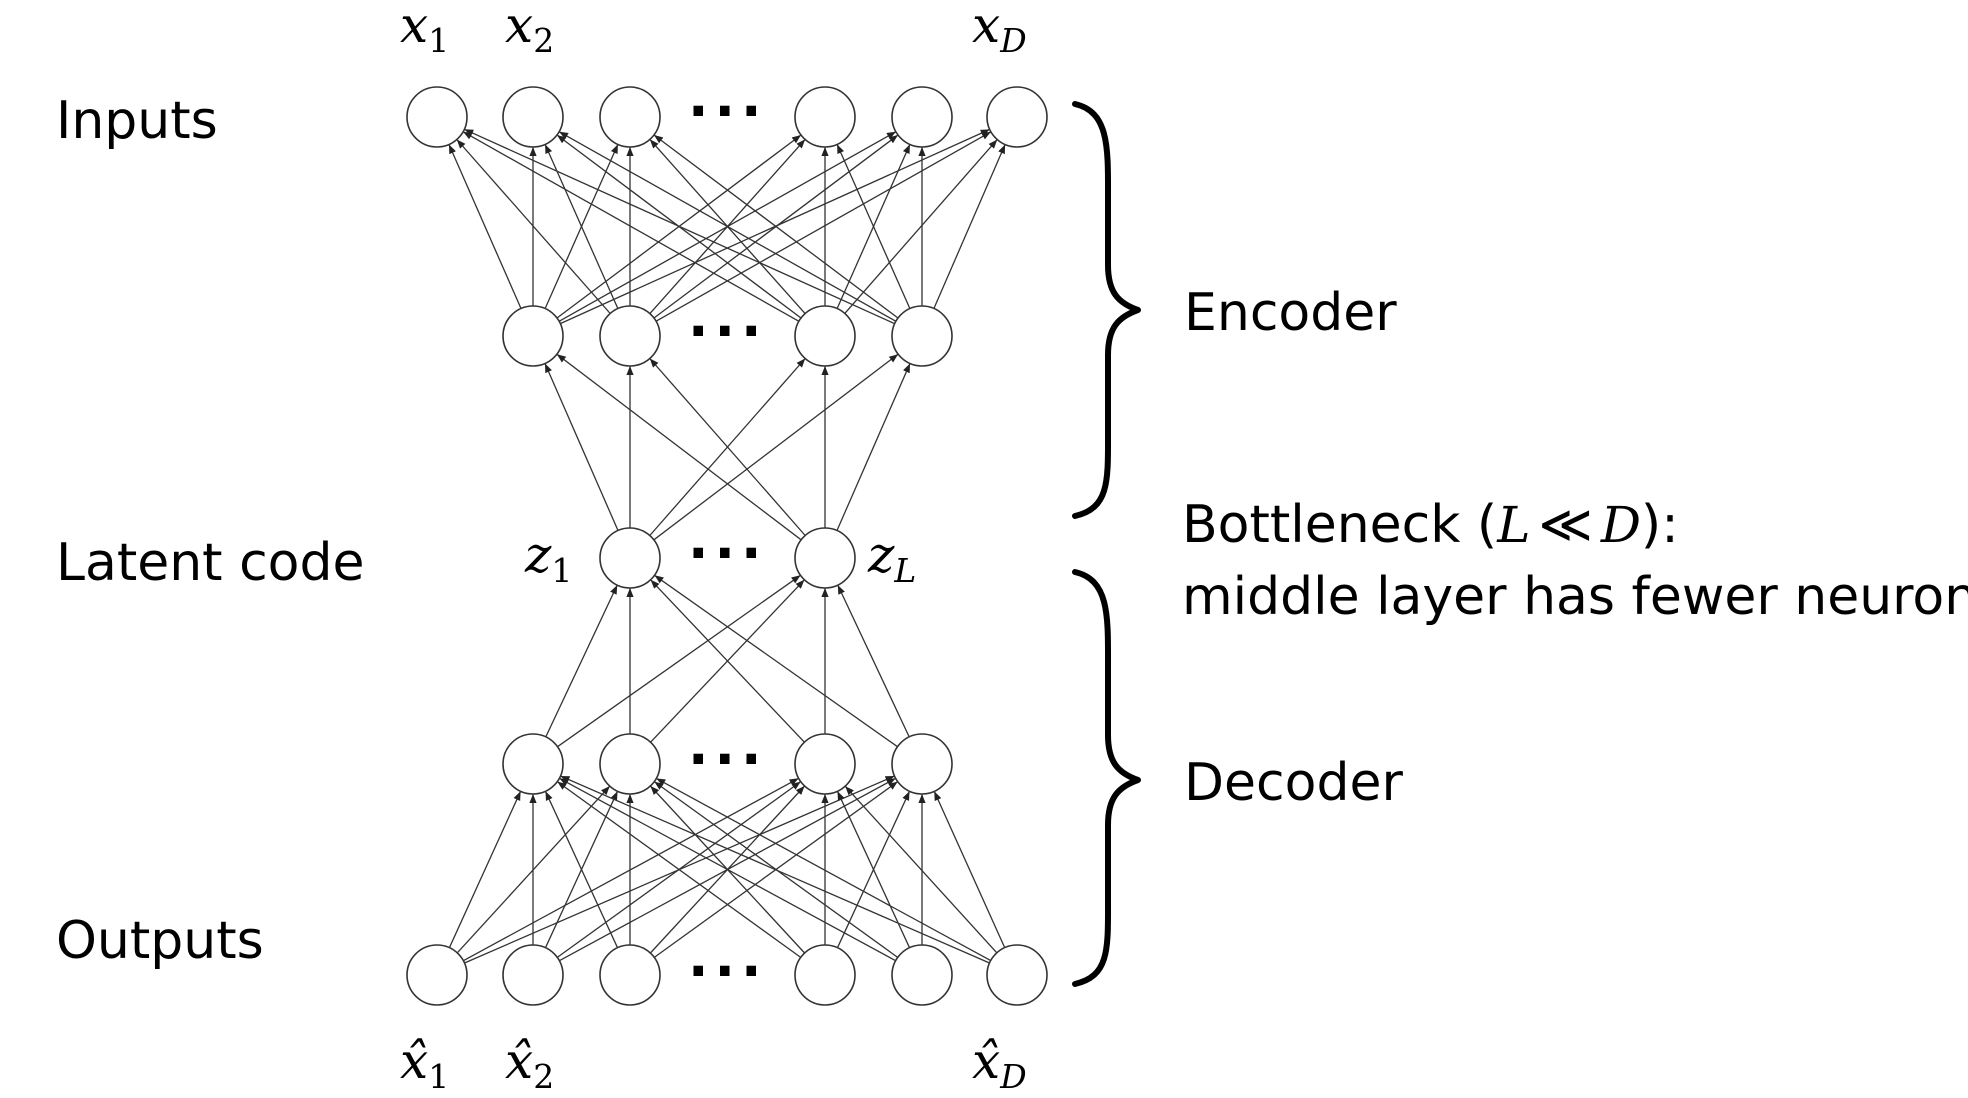 This screenshot has width=1968, height=1098. Describe the element at coordinates (999, 30) in the screenshot. I see `input-xD-label: xD` at that location.